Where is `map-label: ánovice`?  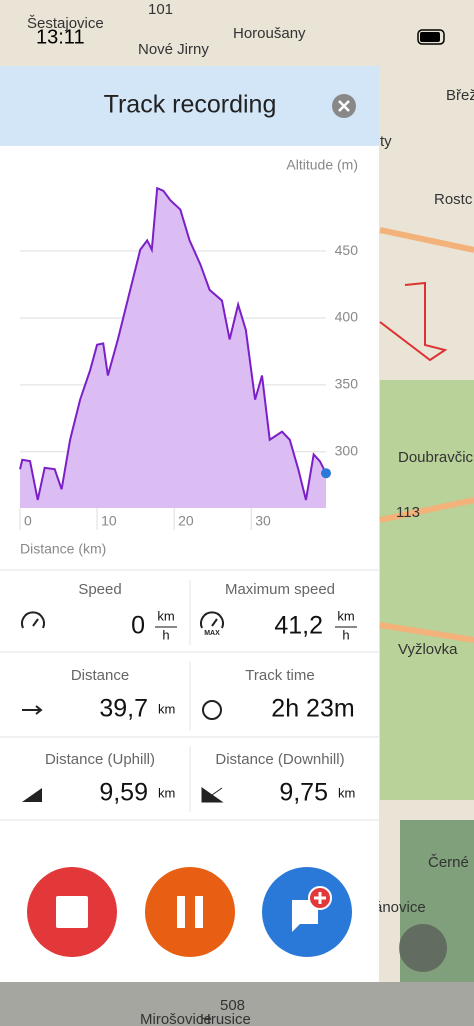
map-label: ánovice is located at coordinates (400, 907).